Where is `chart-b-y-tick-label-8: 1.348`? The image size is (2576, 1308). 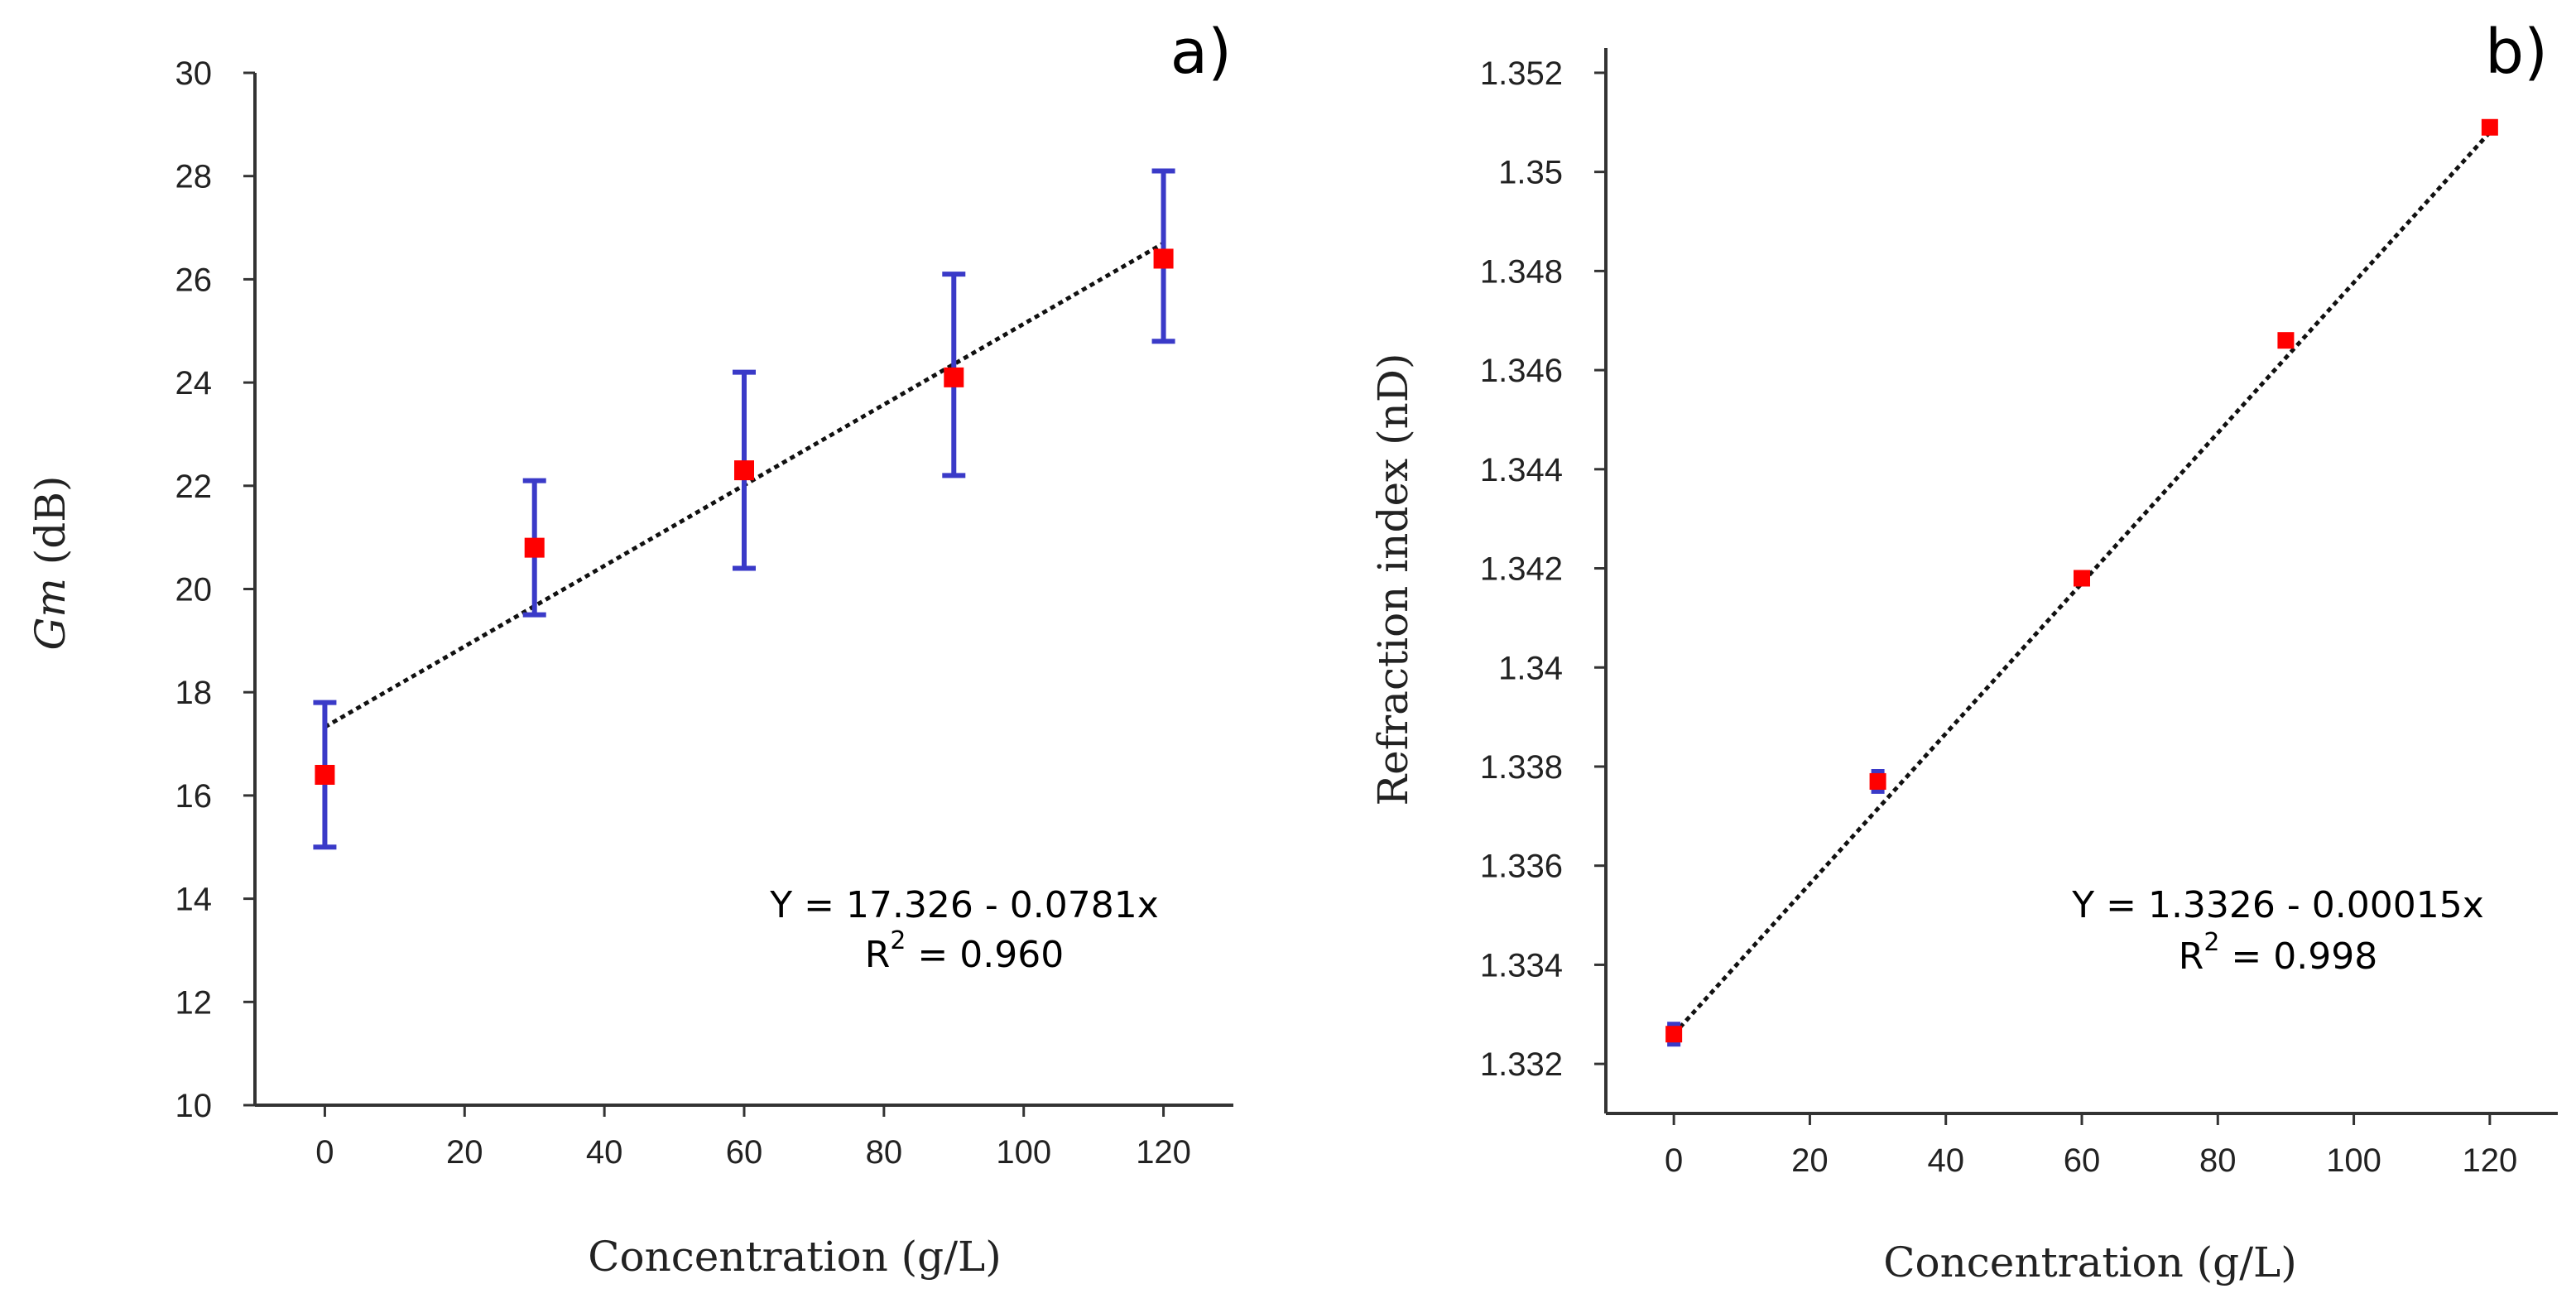 chart-b-y-tick-label-8: 1.348 is located at coordinates (1521, 271).